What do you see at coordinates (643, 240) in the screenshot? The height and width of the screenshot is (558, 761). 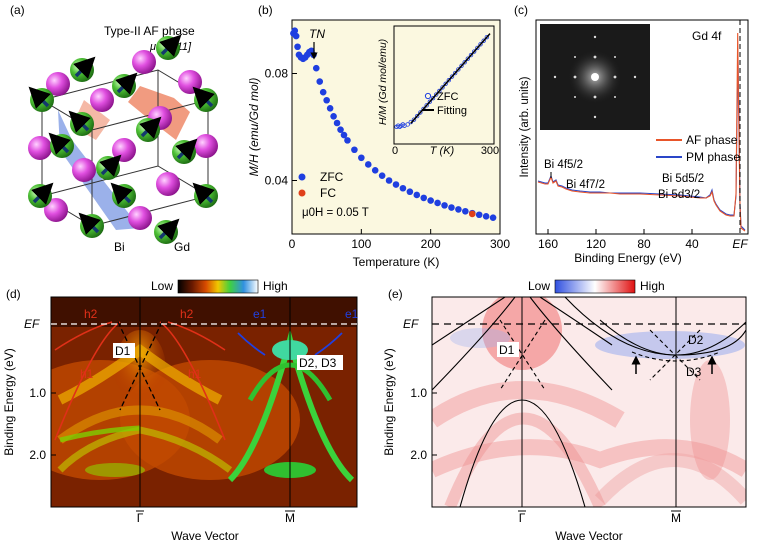 I see `plot-c-axes: 160 120 80 40 EF` at bounding box center [643, 240].